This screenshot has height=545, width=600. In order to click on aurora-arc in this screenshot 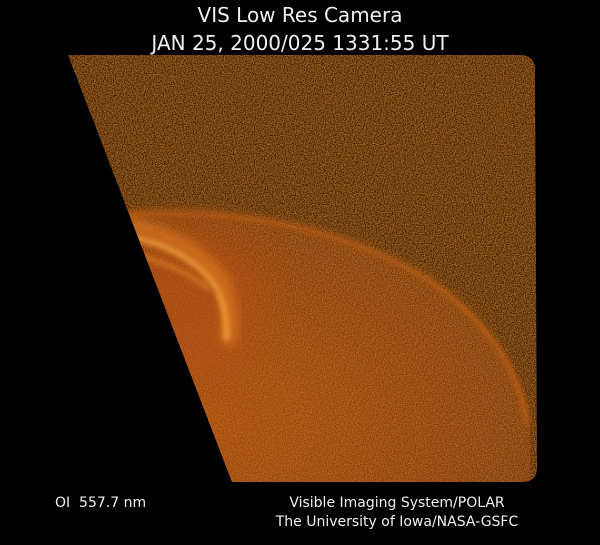, I will do `click(175, 281)`.